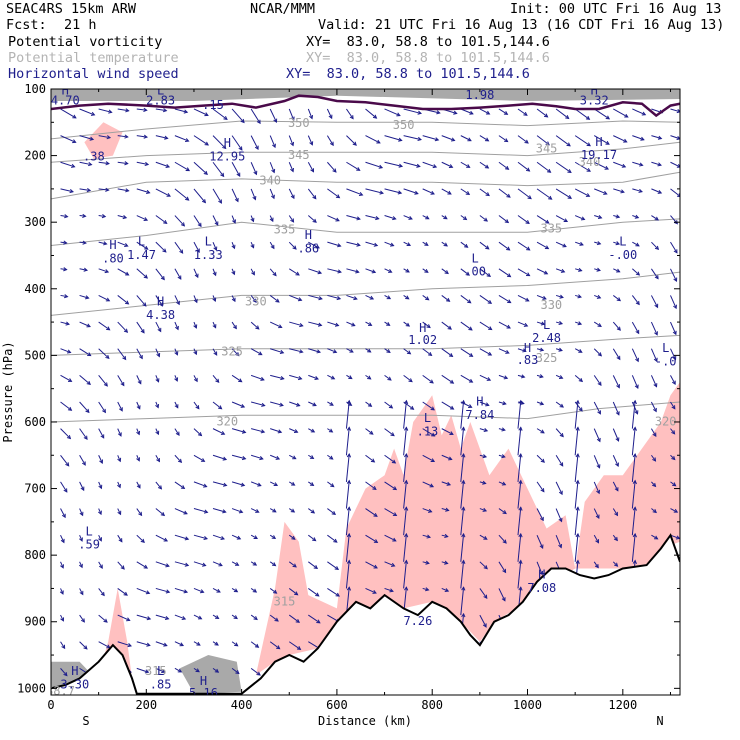  What do you see at coordinates (31, 688) in the screenshot?
I see `y-tick-label: 1000` at bounding box center [31, 688].